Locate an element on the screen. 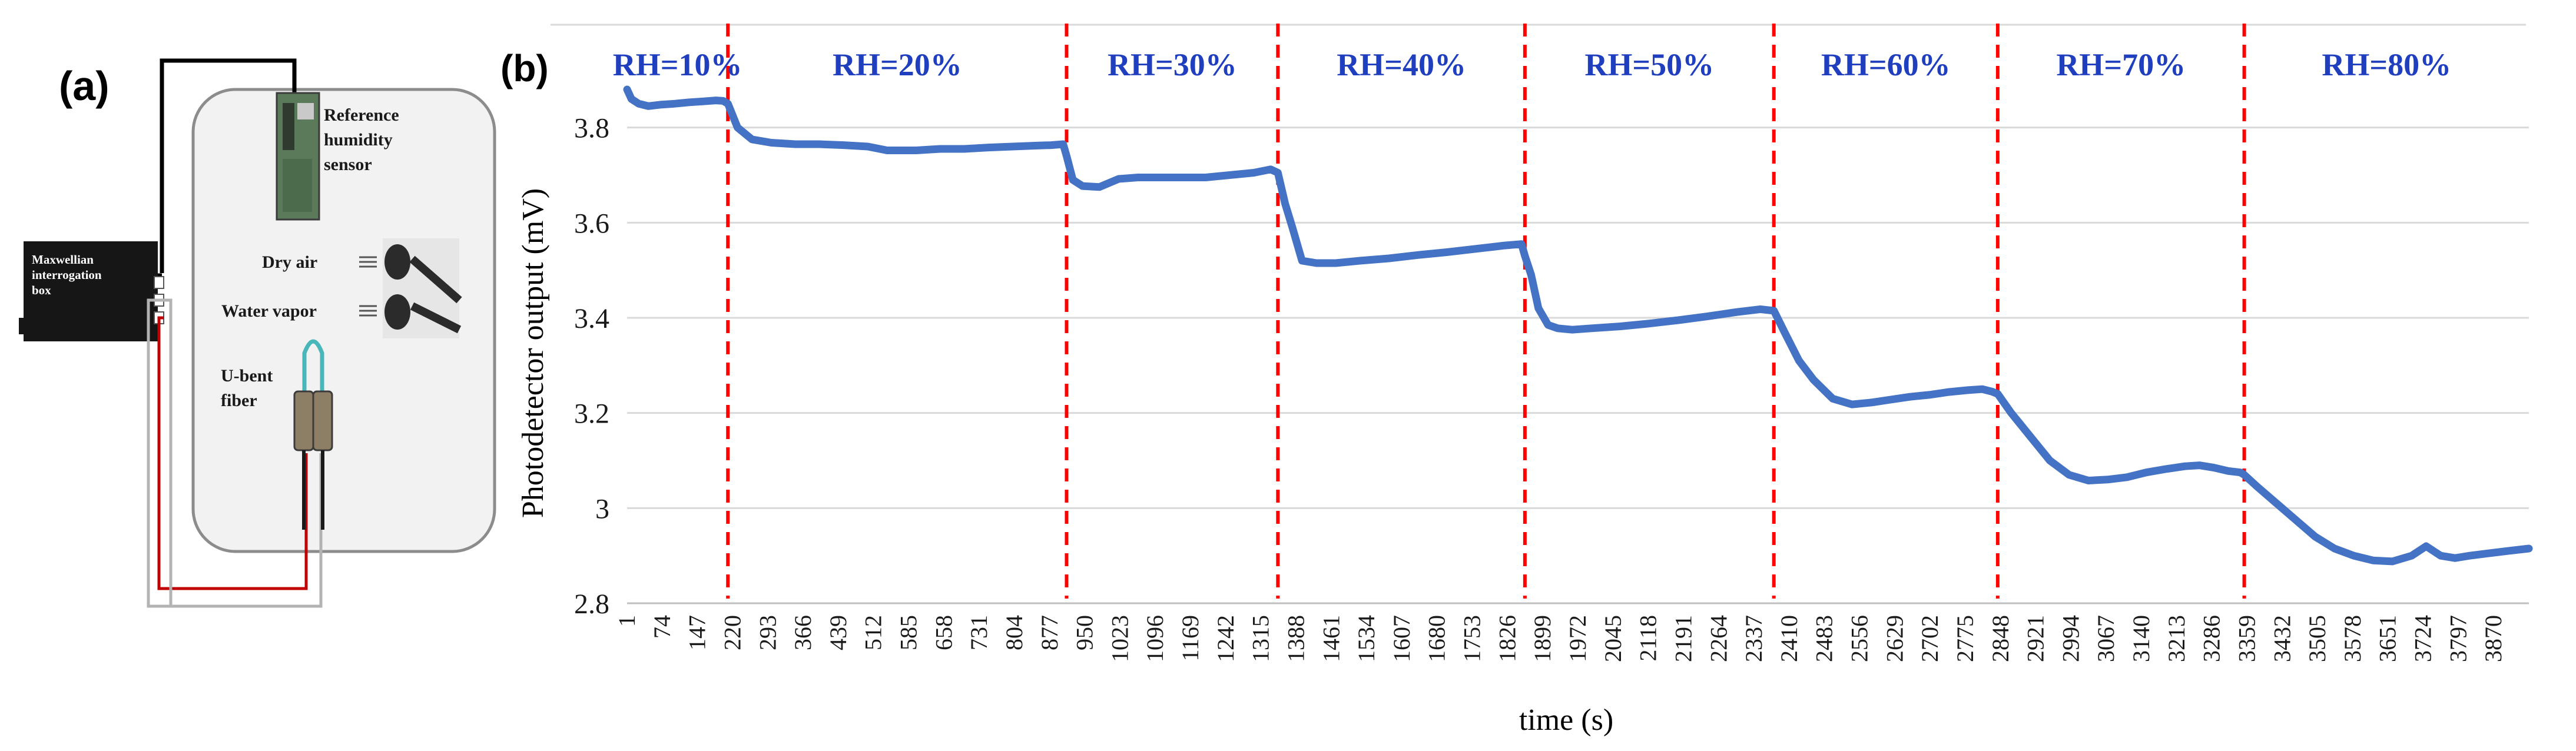 The image size is (2576, 751). box-foot is located at coordinates (23, 326).